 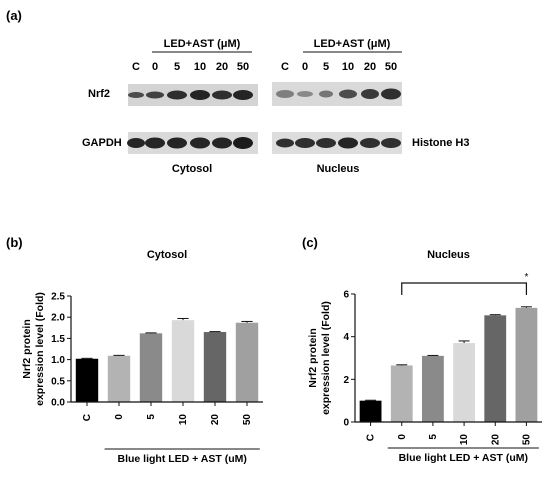 What do you see at coordinates (370, 67) in the screenshot?
I see `nucleus-lane-label: 20` at bounding box center [370, 67].